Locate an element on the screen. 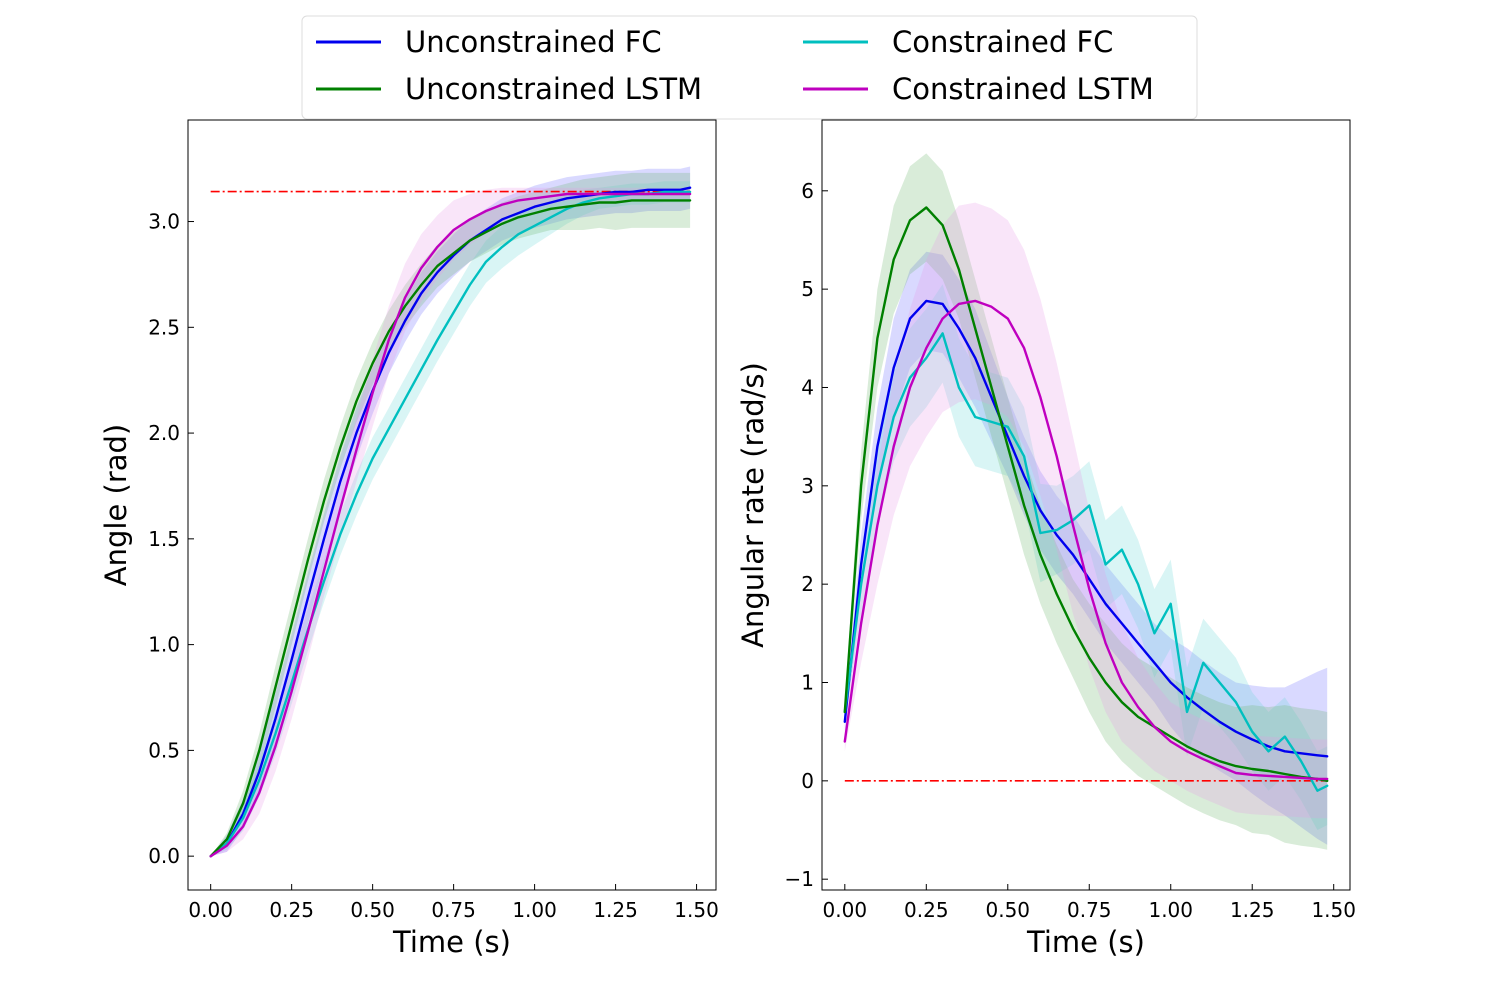 Image resolution: width=1500 pixels, height=1000 pixels. angle-x-tick-label: 0.00 is located at coordinates (210, 910).